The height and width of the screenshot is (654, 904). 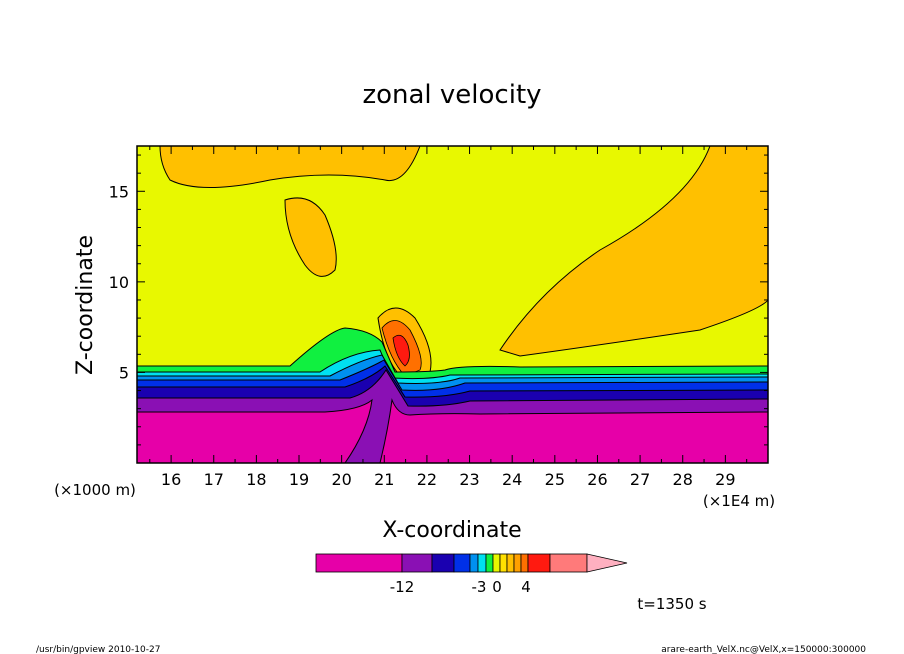 I want to click on x-tick-label: 28, so click(x=683, y=479).